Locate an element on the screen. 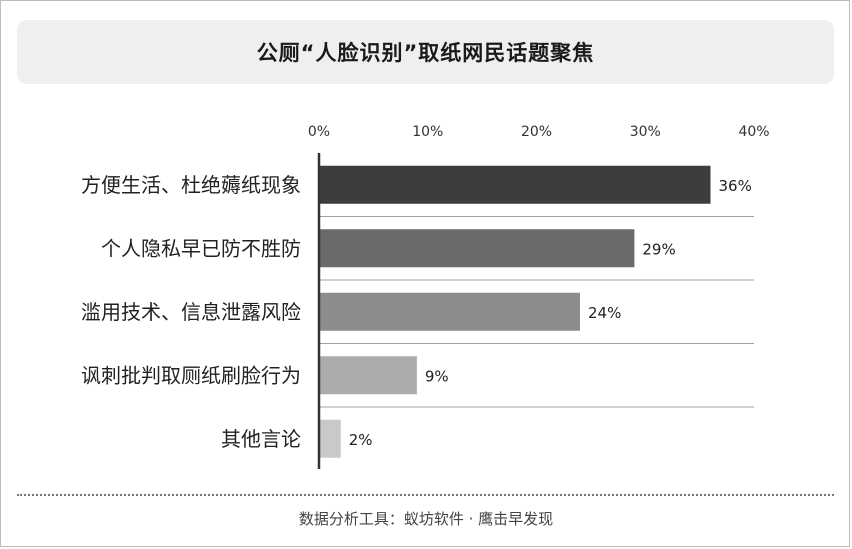 This screenshot has height=549, width=852. x-tick-label: 30% is located at coordinates (645, 132).